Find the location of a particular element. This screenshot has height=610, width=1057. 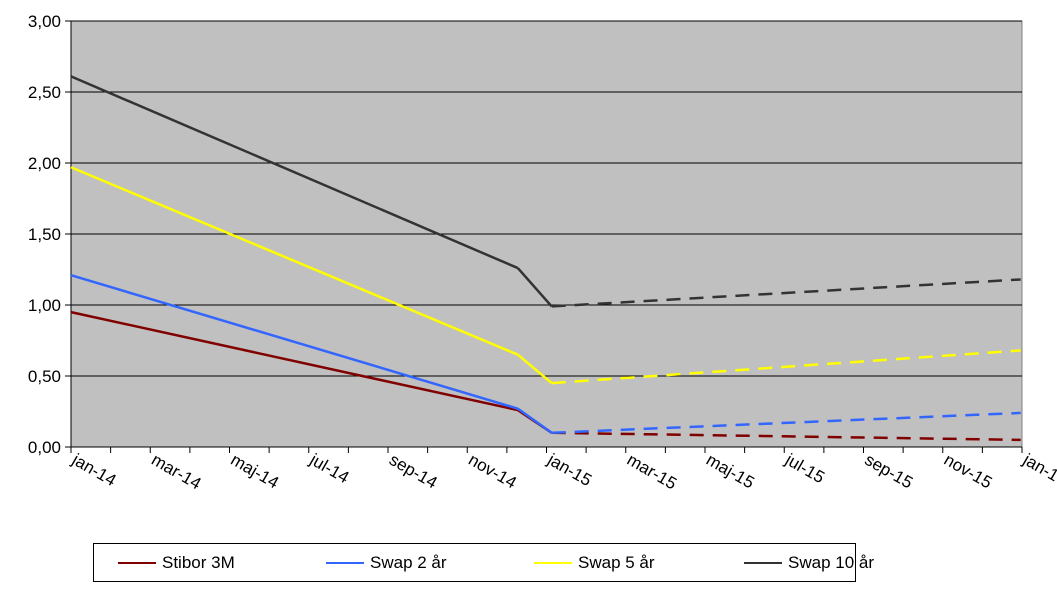

x-tick-label: jan-16 is located at coordinates (1038, 470).